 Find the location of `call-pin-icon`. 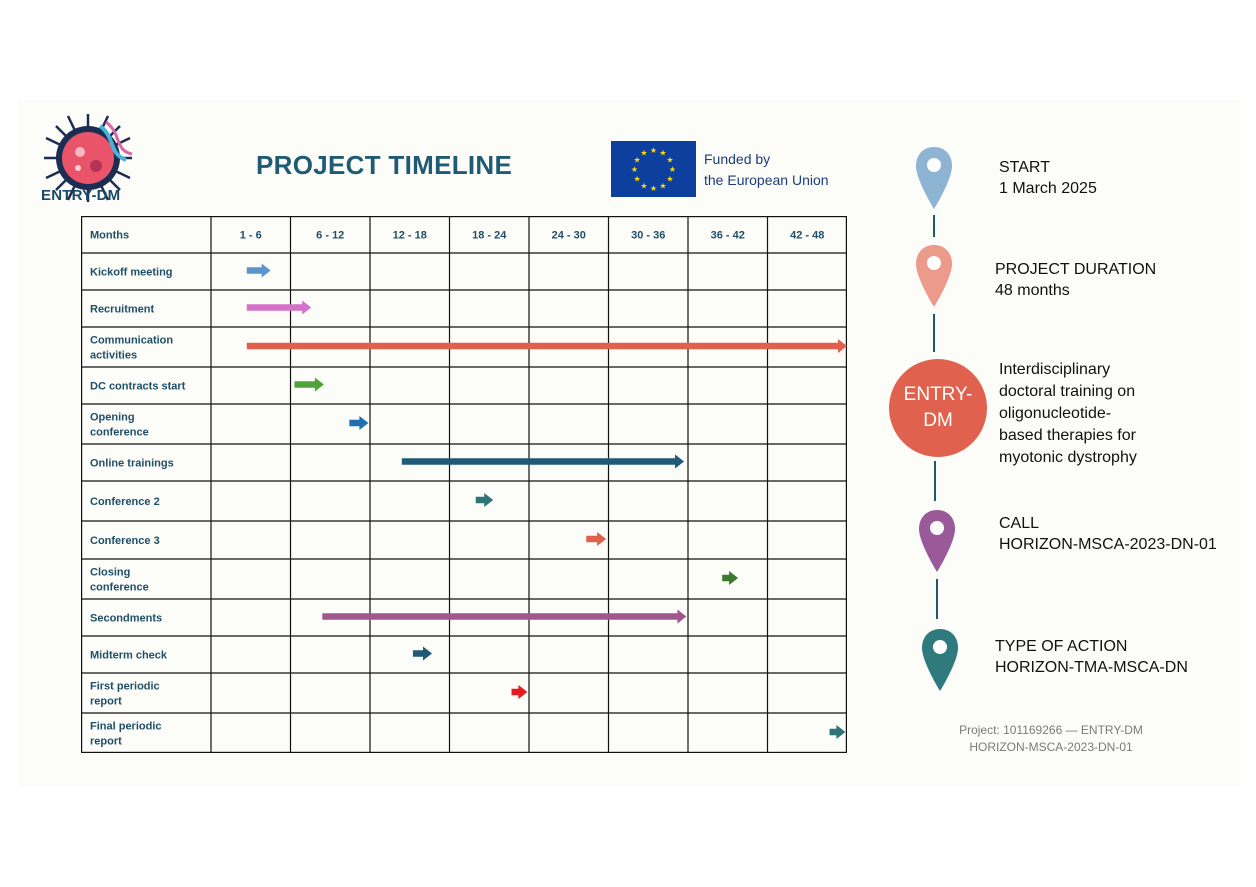

call-pin-icon is located at coordinates (937, 541).